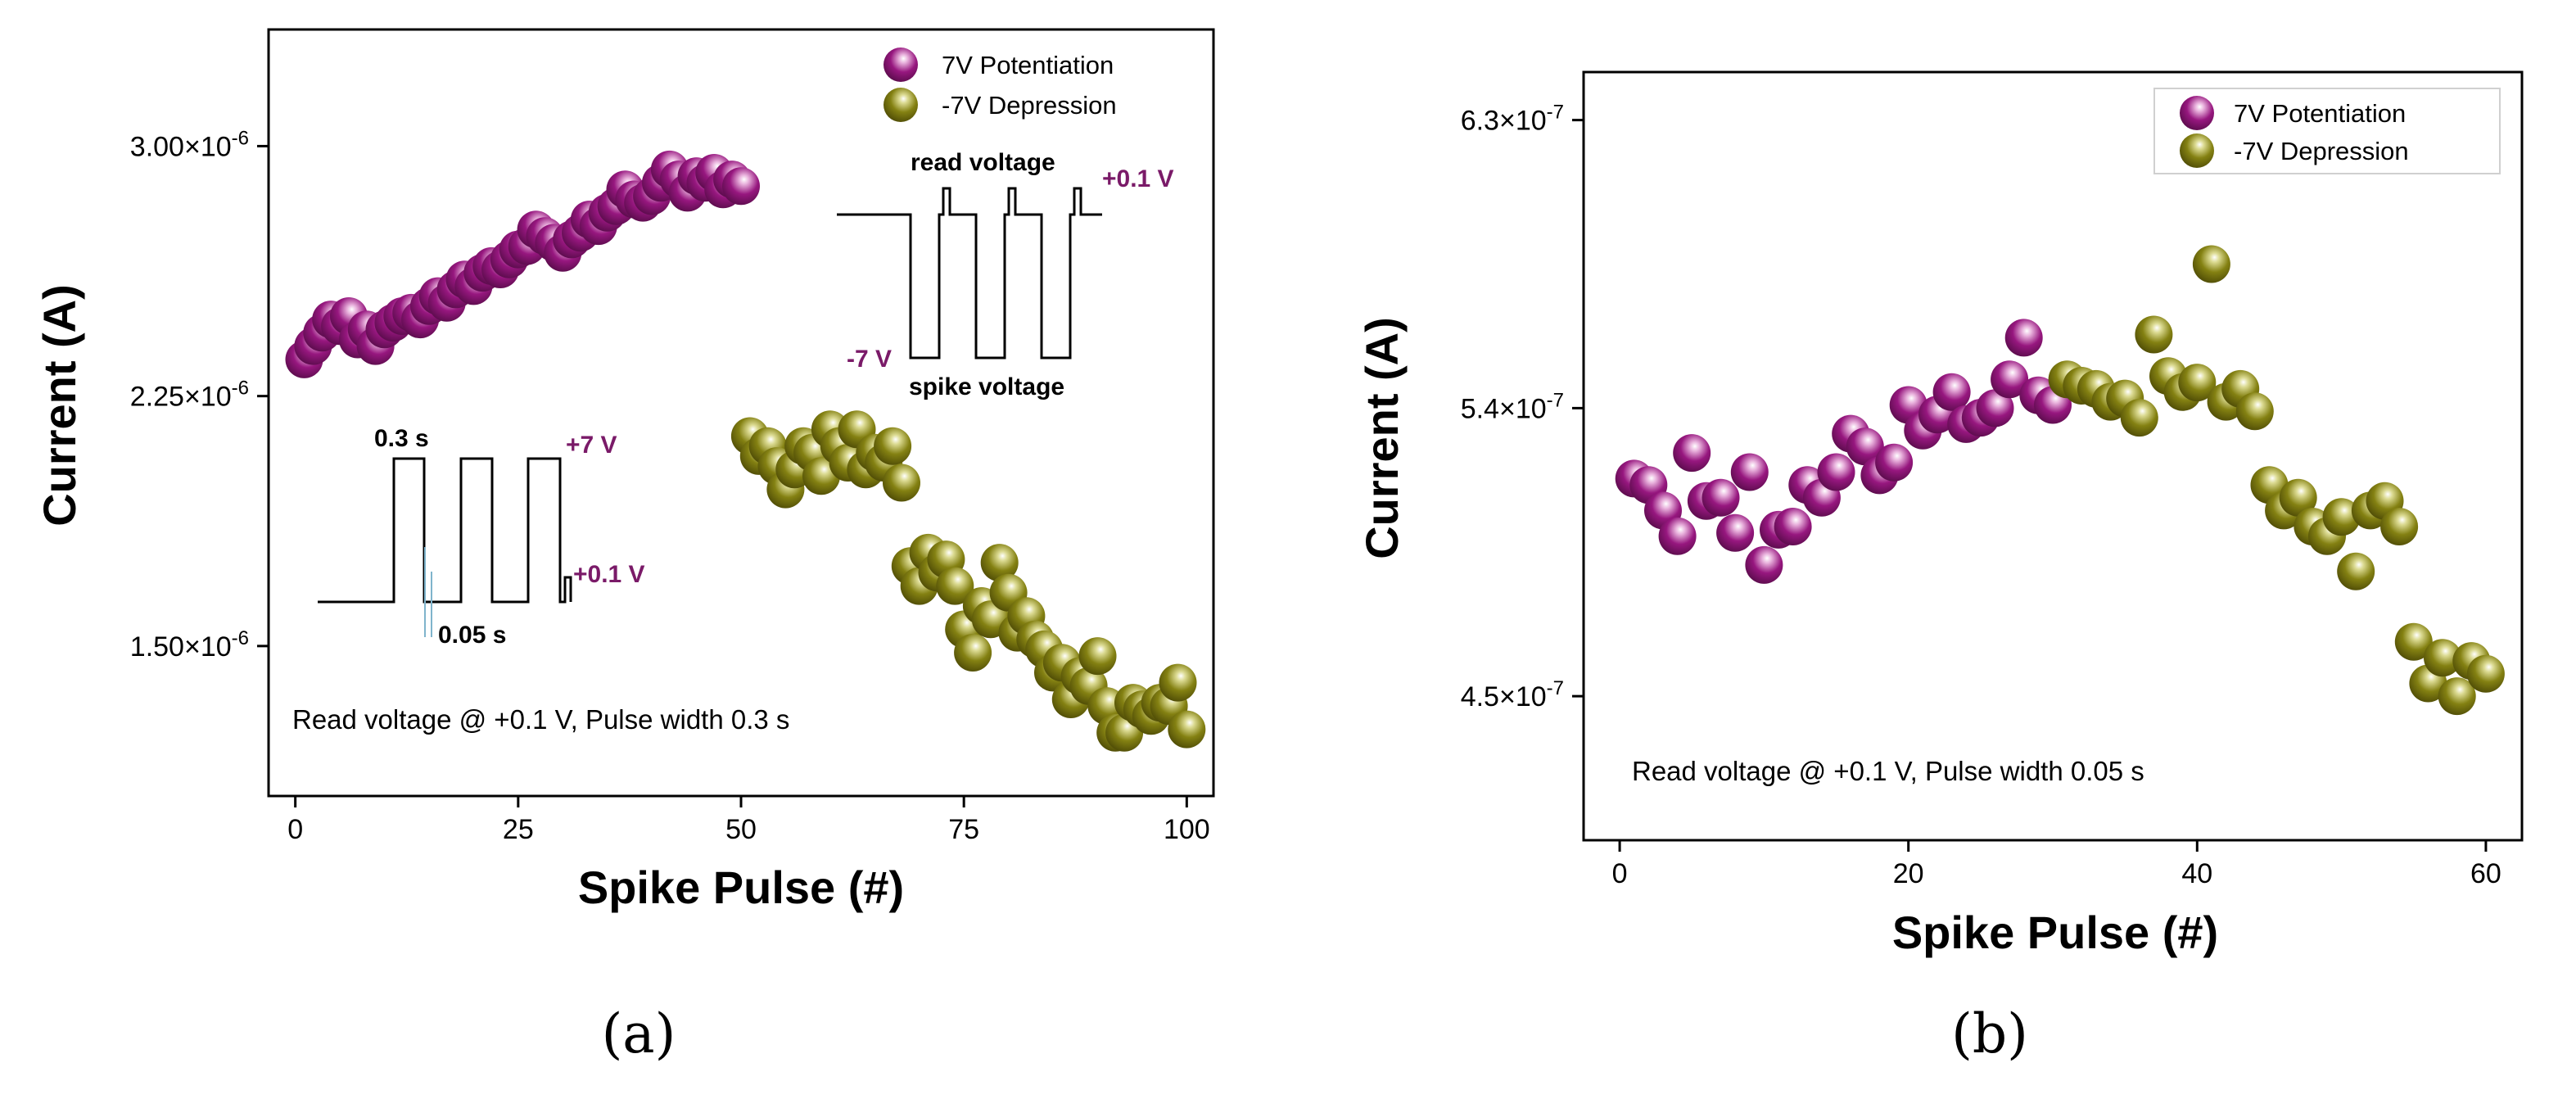 This screenshot has height=1099, width=2576. What do you see at coordinates (189, 645) in the screenshot?
I see `ytick-label-a-0: 1.50×10⁻⁶` at bounding box center [189, 645].